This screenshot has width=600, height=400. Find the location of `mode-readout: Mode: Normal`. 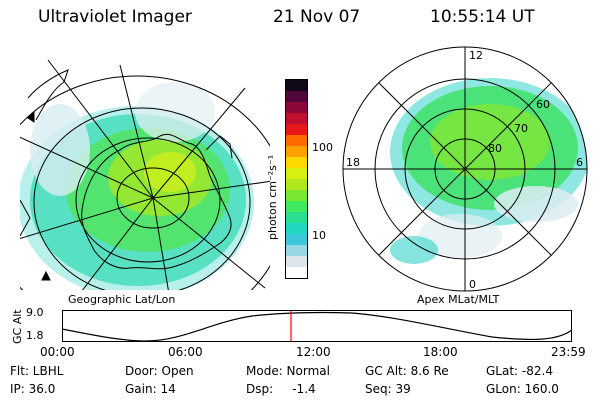

mode-readout: Mode: Normal is located at coordinates (288, 371).